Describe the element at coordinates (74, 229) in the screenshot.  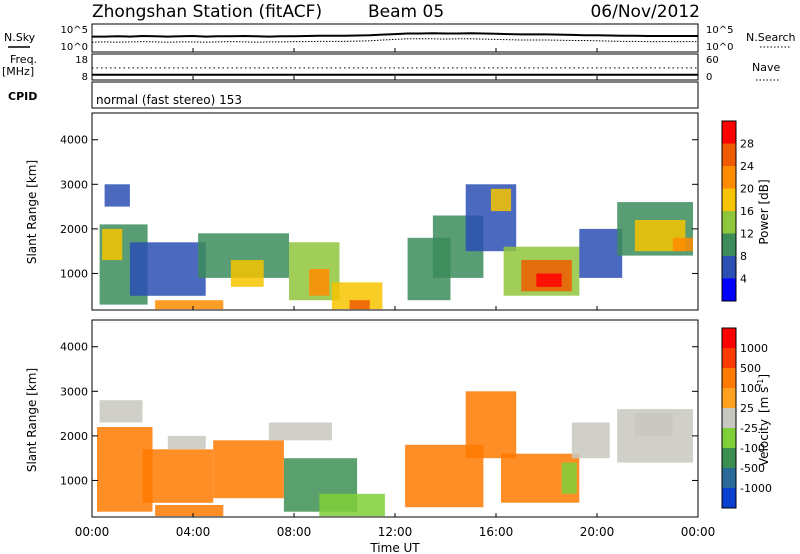
I see `power-y-tick-label-1: 2000` at that location.